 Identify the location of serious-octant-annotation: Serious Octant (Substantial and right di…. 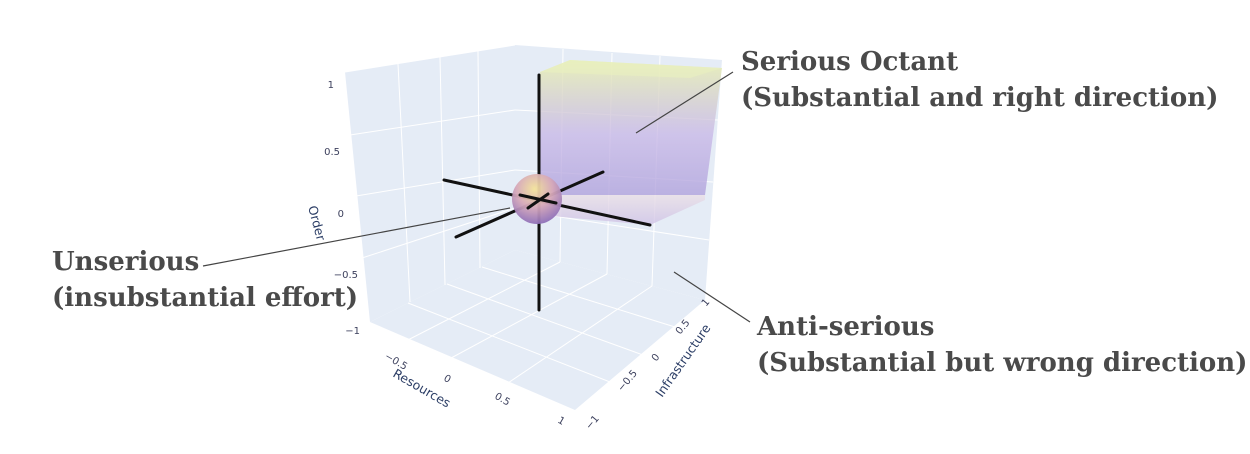
(979, 80).